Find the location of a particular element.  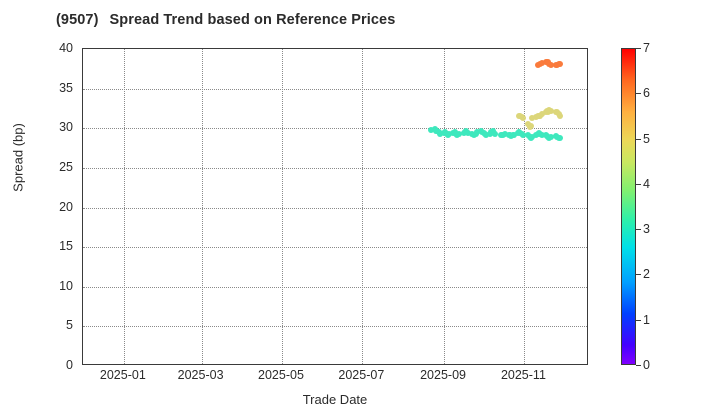

colorbar-tick: 6 is located at coordinates (643, 93).